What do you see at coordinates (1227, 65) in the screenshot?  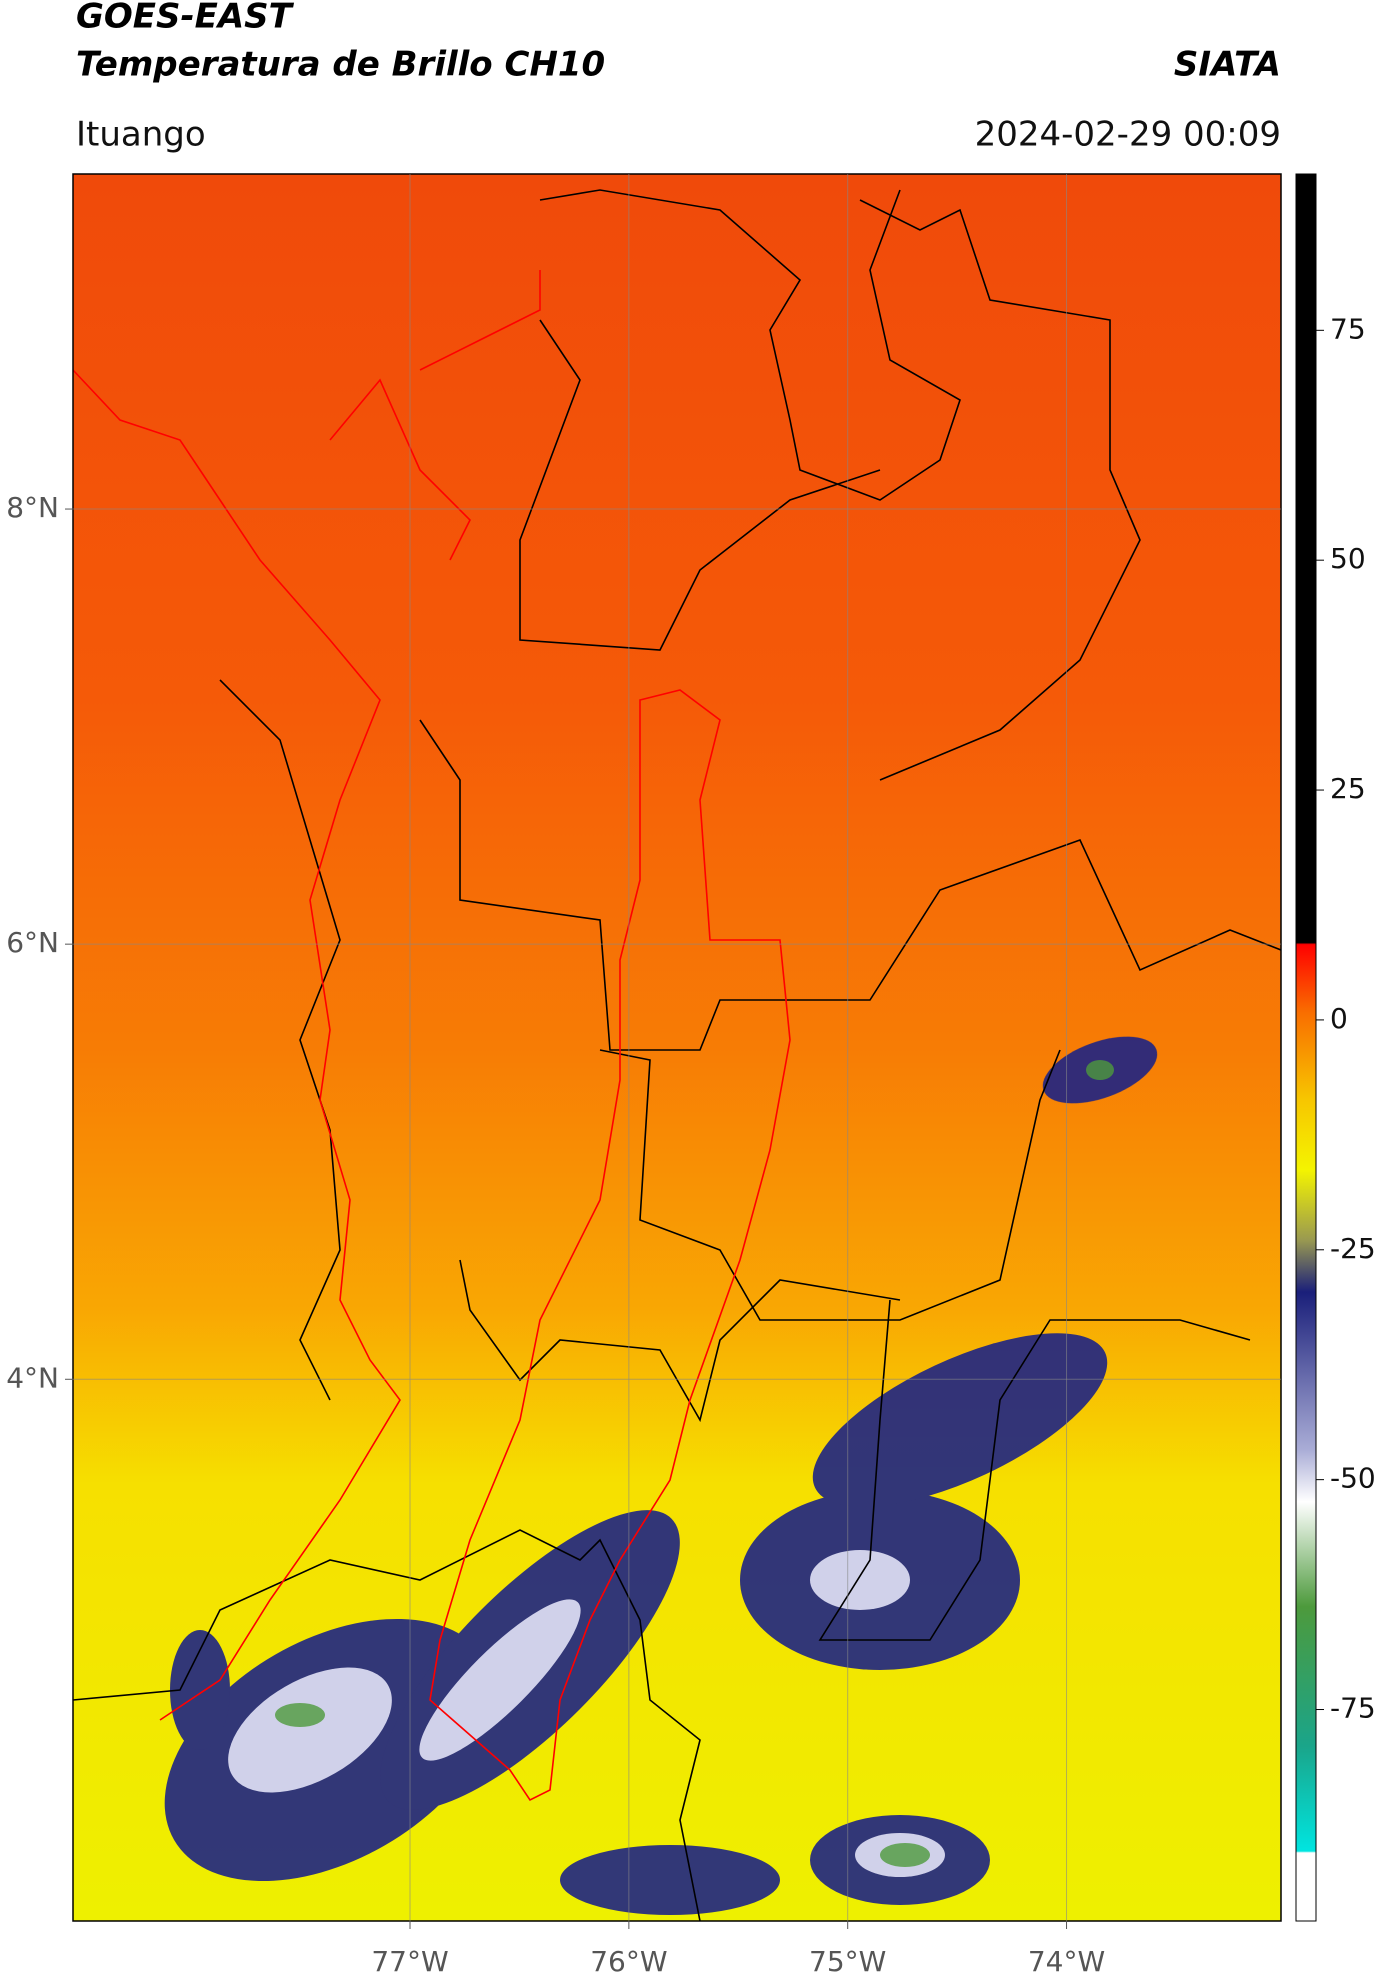 I see `source: SIATA` at bounding box center [1227, 65].